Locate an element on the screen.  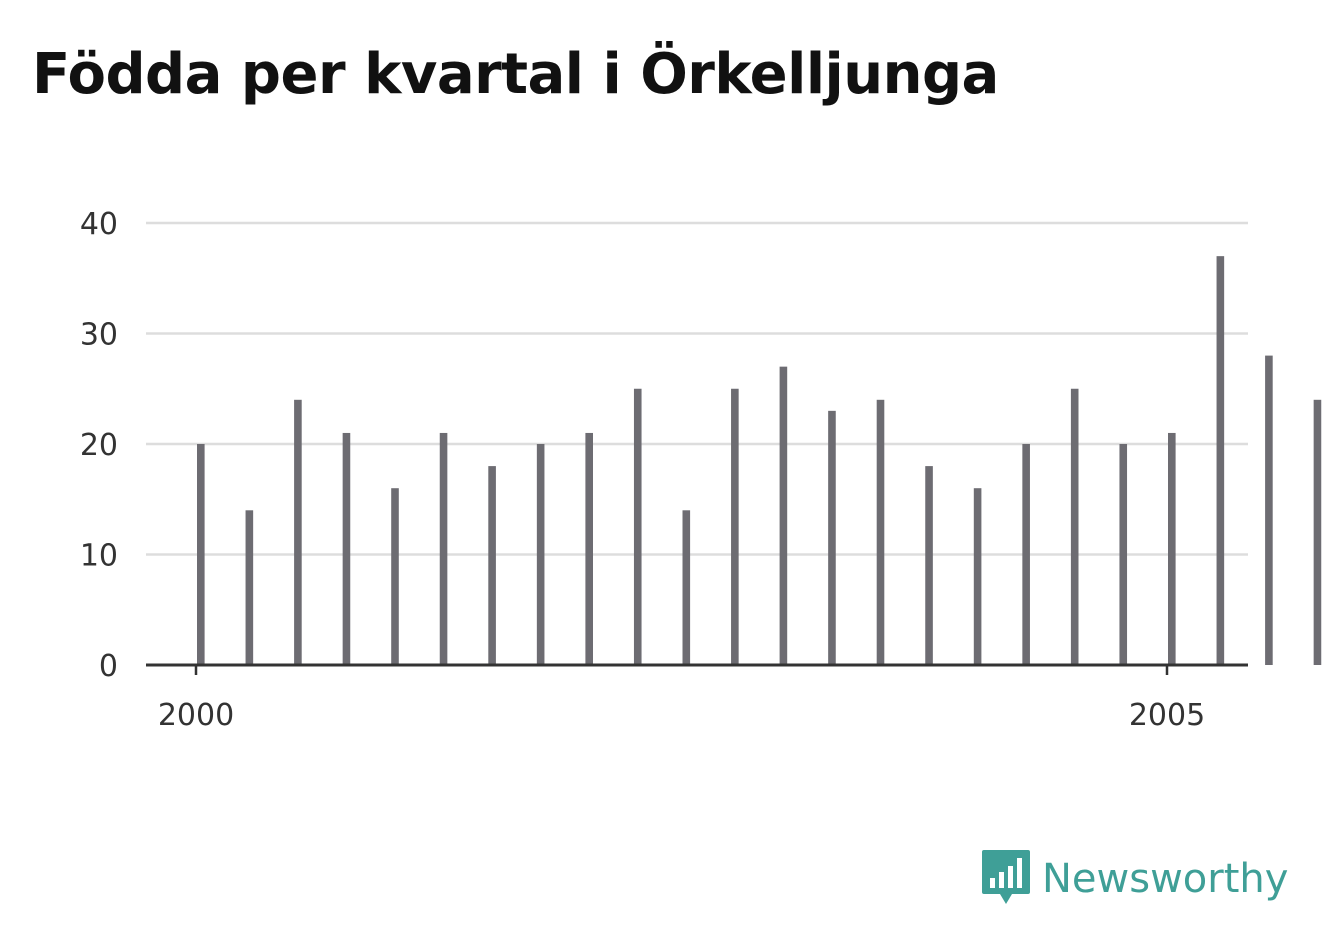
y-tick-label: 30 is located at coordinates (99, 335).